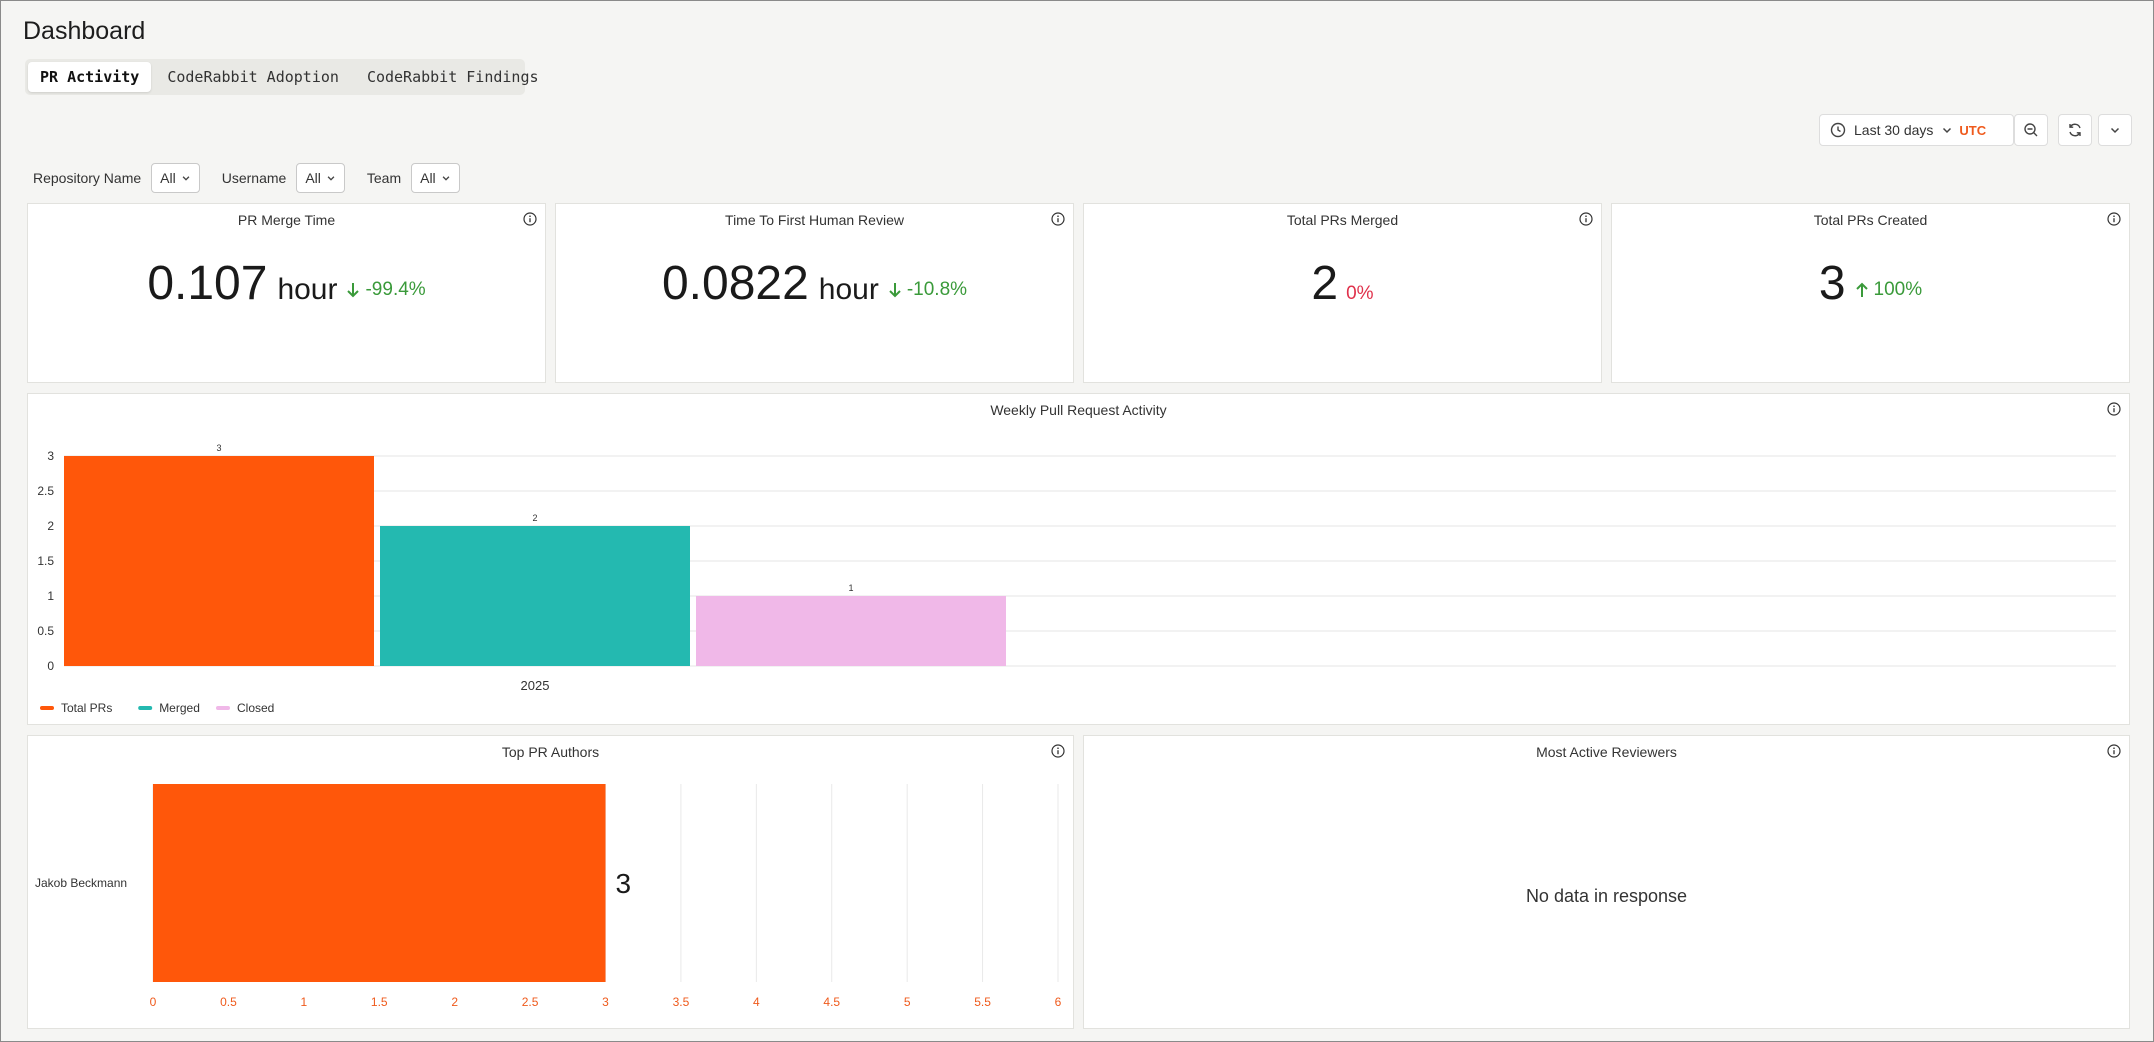 This screenshot has width=2154, height=1042. I want to click on data-label: 1, so click(850, 588).